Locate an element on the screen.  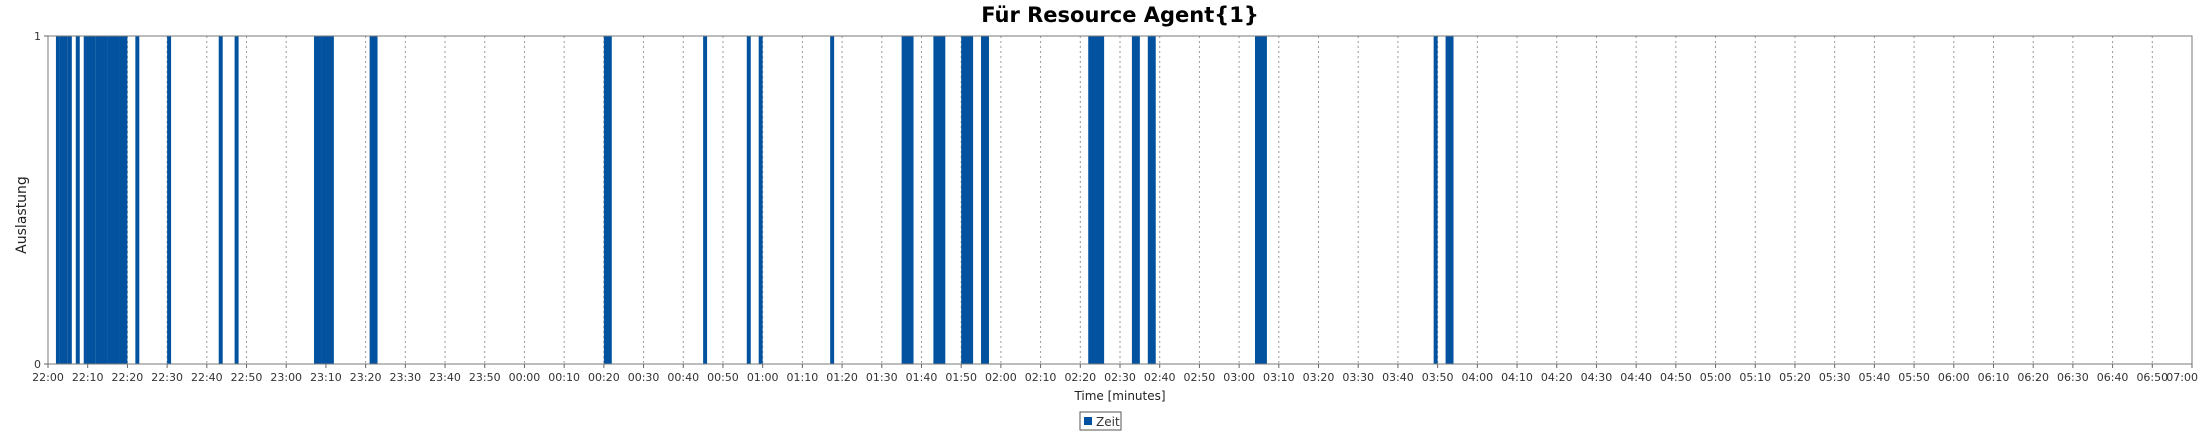
x-tick-label: 01:30 is located at coordinates (882, 377).